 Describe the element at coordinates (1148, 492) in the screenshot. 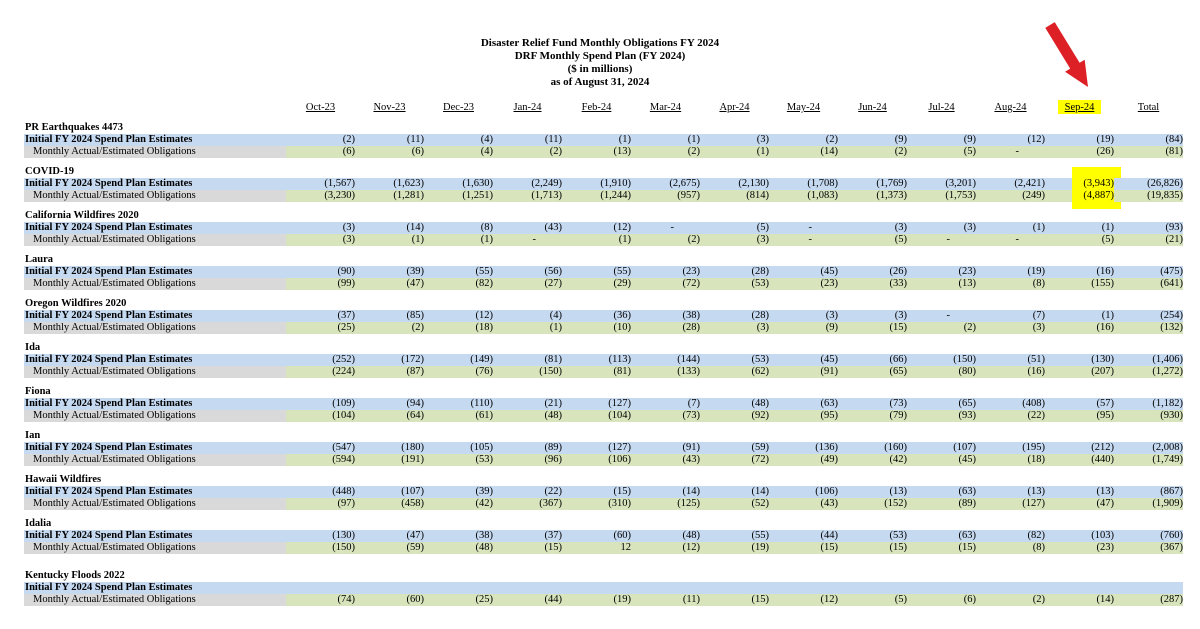

I see `value-cell: (867)` at that location.